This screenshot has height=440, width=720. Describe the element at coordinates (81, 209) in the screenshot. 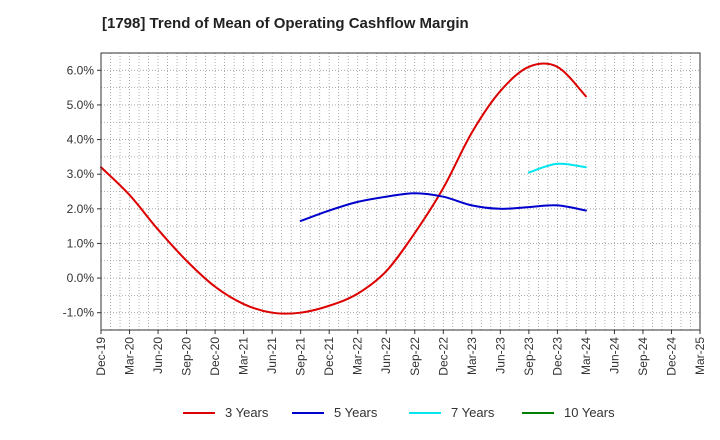

I see `y-tick-label: 2.0%` at that location.